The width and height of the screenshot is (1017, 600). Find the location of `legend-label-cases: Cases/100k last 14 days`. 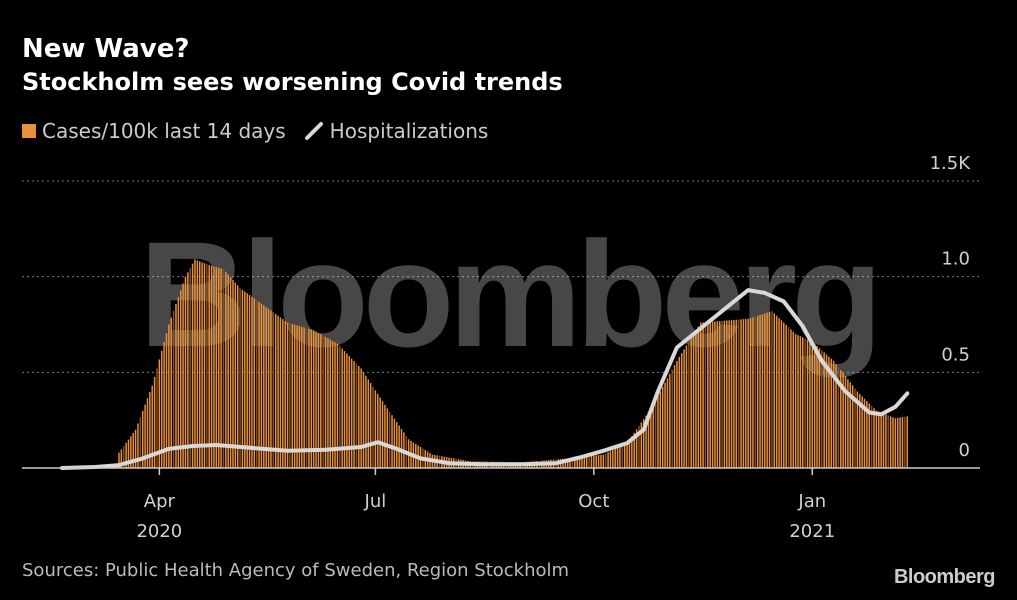

legend-label-cases: Cases/100k last 14 days is located at coordinates (164, 131).